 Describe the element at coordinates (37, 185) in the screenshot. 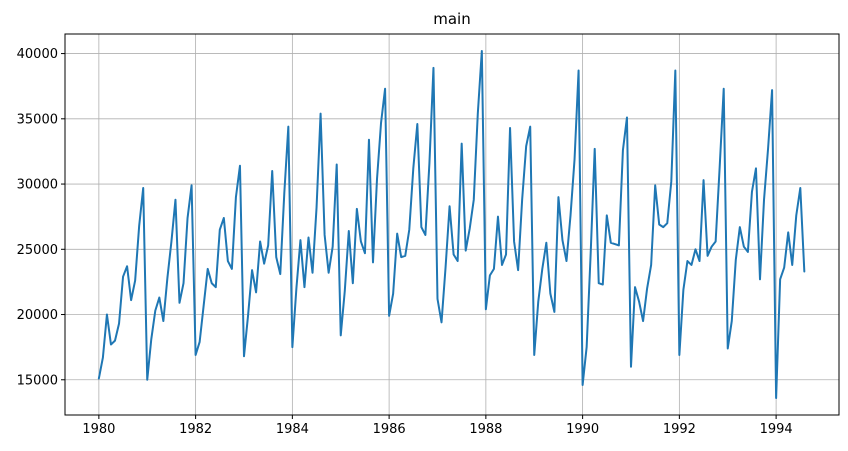

I see `y-tick-label: 30000` at that location.